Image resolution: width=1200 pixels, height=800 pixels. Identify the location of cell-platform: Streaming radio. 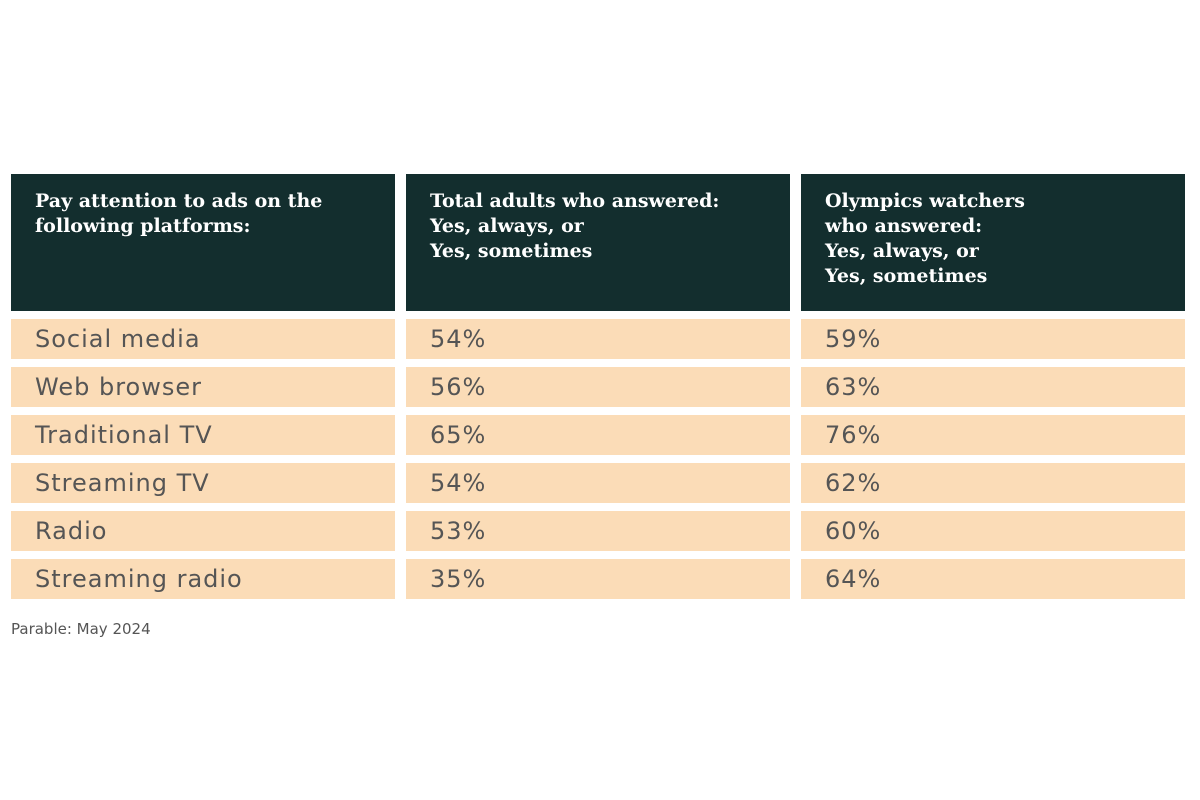
(203, 579).